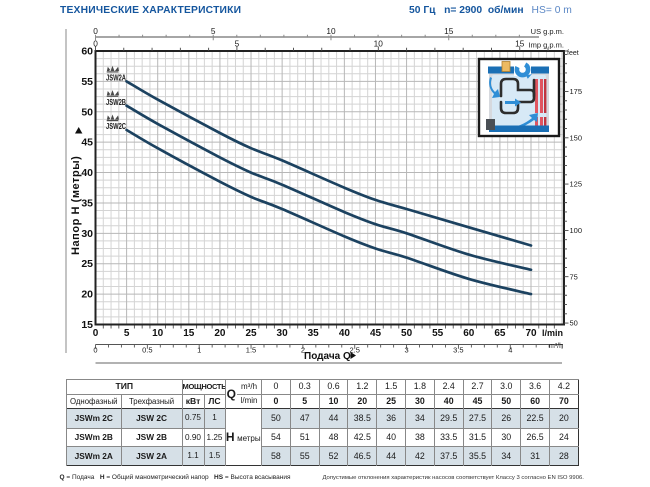  Describe the element at coordinates (546, 45) in the screenshot. I see `svg-text: Imp g.p.m.` at that location.